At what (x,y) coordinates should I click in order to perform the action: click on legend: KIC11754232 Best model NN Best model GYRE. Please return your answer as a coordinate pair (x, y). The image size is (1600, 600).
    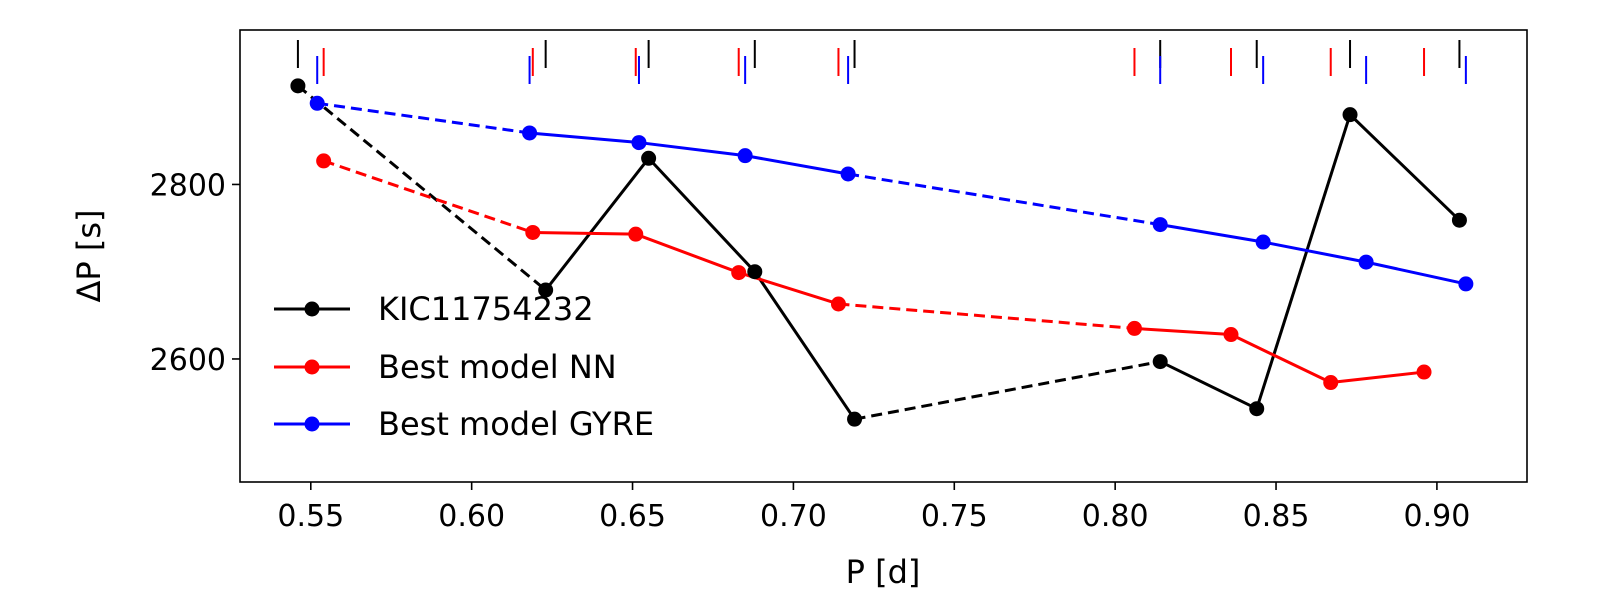
    Looking at the image, I should click on (464, 366).